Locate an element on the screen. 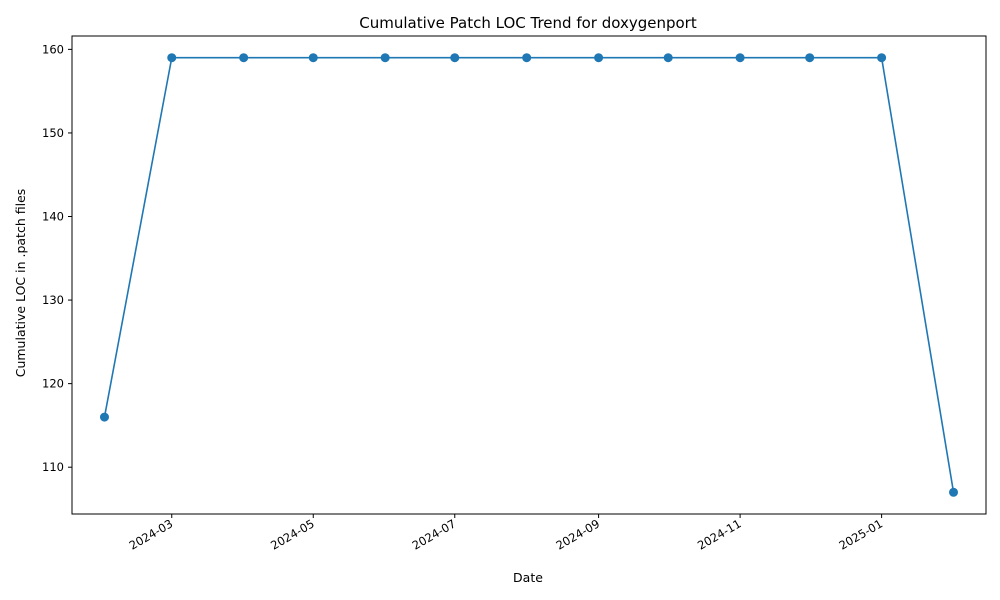 This screenshot has width=1000, height=600. x-axis-label: Date is located at coordinates (528, 577).